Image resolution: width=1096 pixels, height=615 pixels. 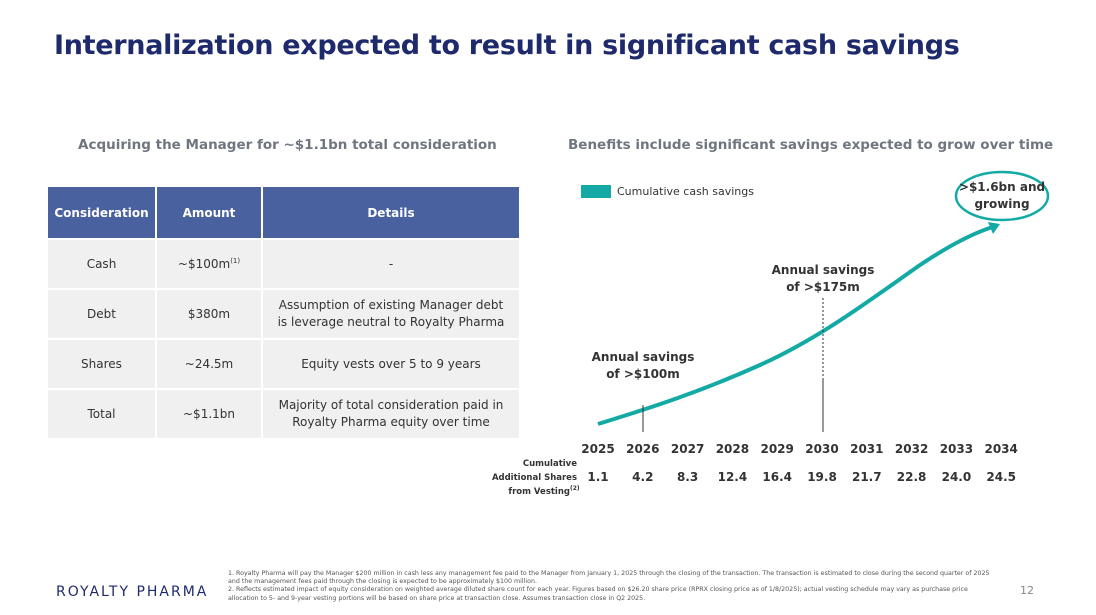 What do you see at coordinates (911, 449) in the screenshot?
I see `year-label: 2032` at bounding box center [911, 449].